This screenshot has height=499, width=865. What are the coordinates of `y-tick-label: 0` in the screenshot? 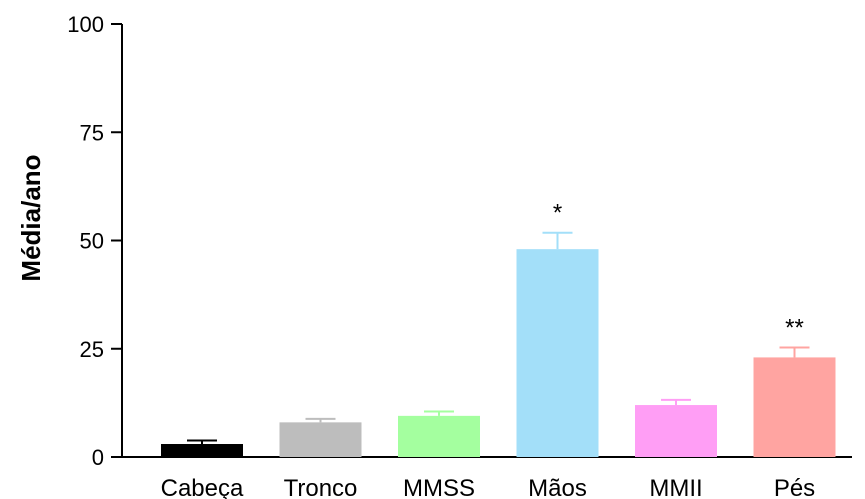 It's located at (98, 457).